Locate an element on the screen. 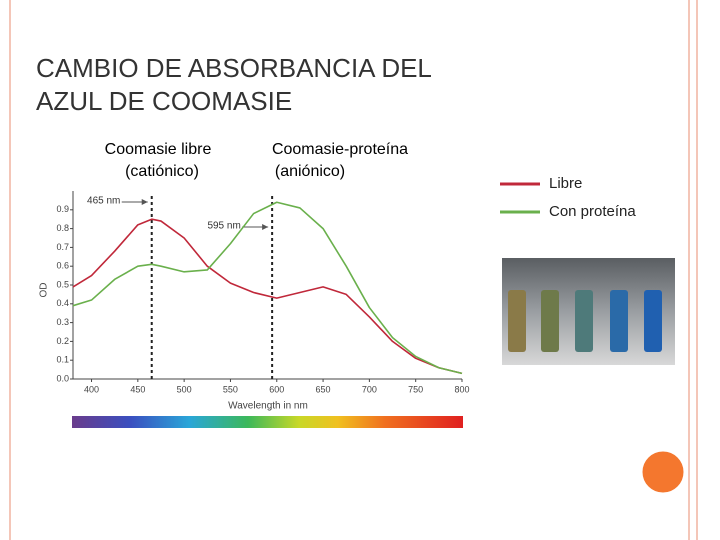 Image resolution: width=720 pixels, height=540 pixels. y-tick-label: 0.5 is located at coordinates (62, 284).